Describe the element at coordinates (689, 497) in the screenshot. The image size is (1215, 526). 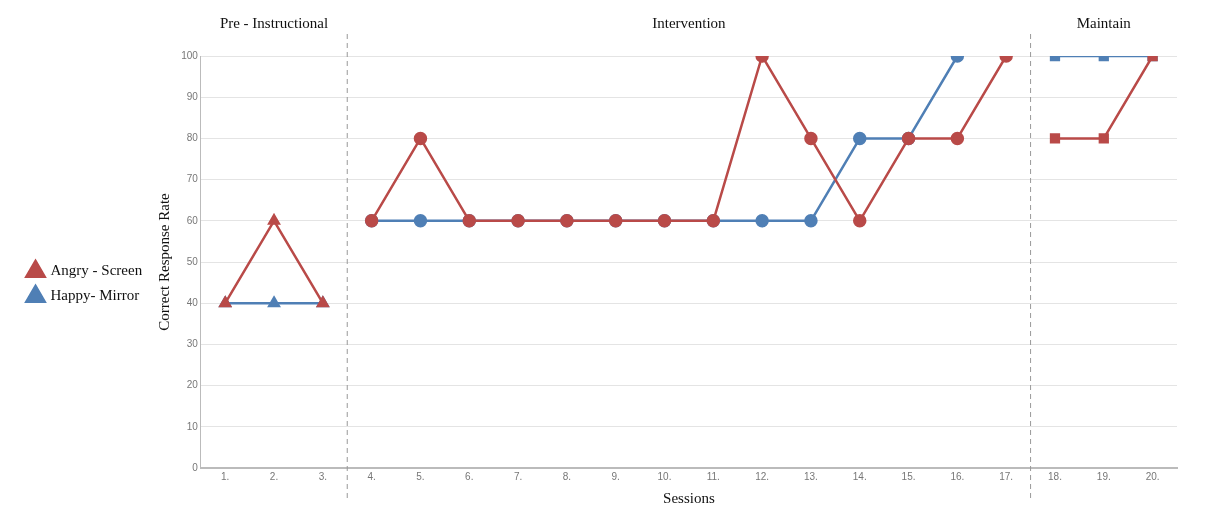
I see `x-axis-title: Sessions` at that location.